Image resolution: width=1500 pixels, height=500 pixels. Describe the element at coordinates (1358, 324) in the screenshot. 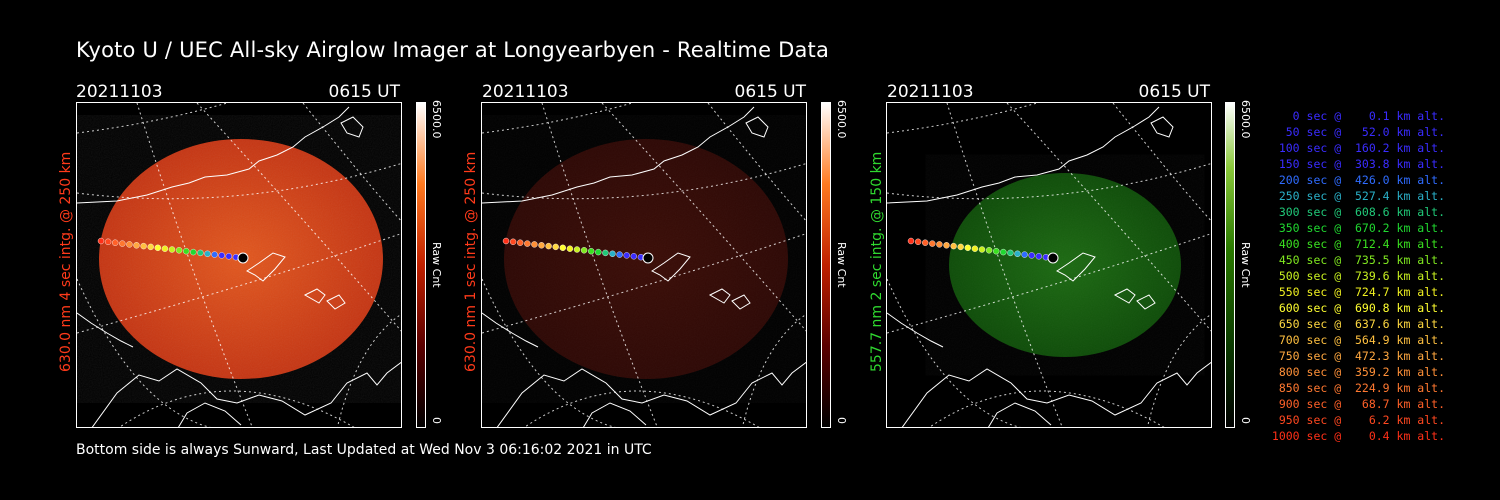

I see `legend-row: 650 sec @ 637.6 km alt.` at that location.